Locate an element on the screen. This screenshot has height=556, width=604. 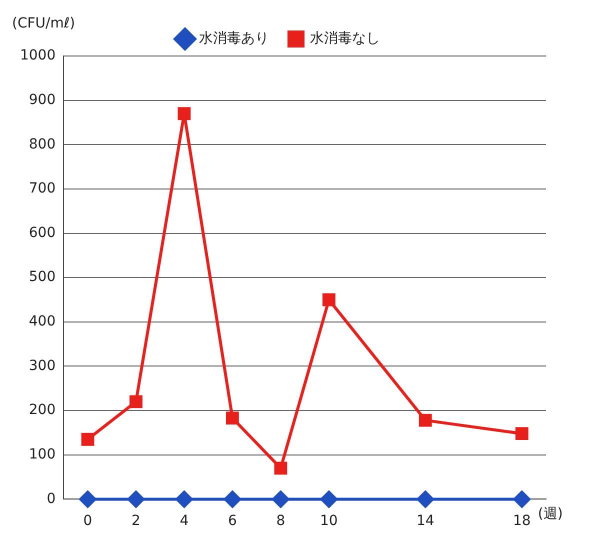
x-tick-label: 8 is located at coordinates (281, 521).